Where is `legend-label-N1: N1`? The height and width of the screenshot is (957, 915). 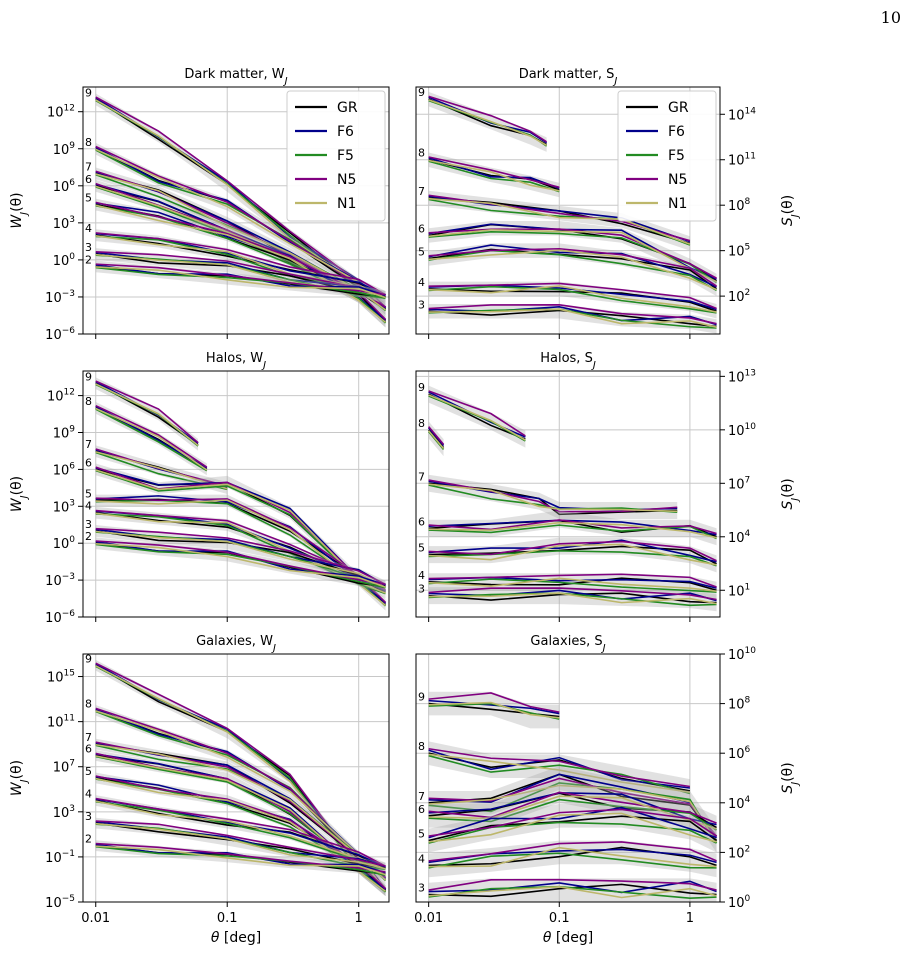
legend-label-N1: N1 is located at coordinates (677, 204).